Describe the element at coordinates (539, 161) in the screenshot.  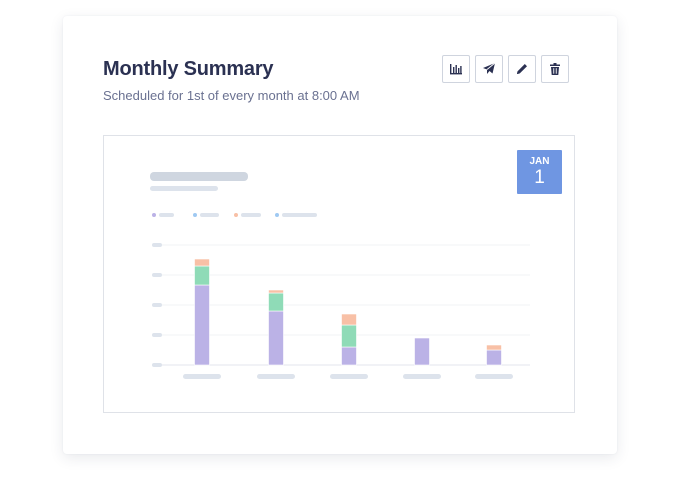
I see `date-badge-month: JAN` at that location.